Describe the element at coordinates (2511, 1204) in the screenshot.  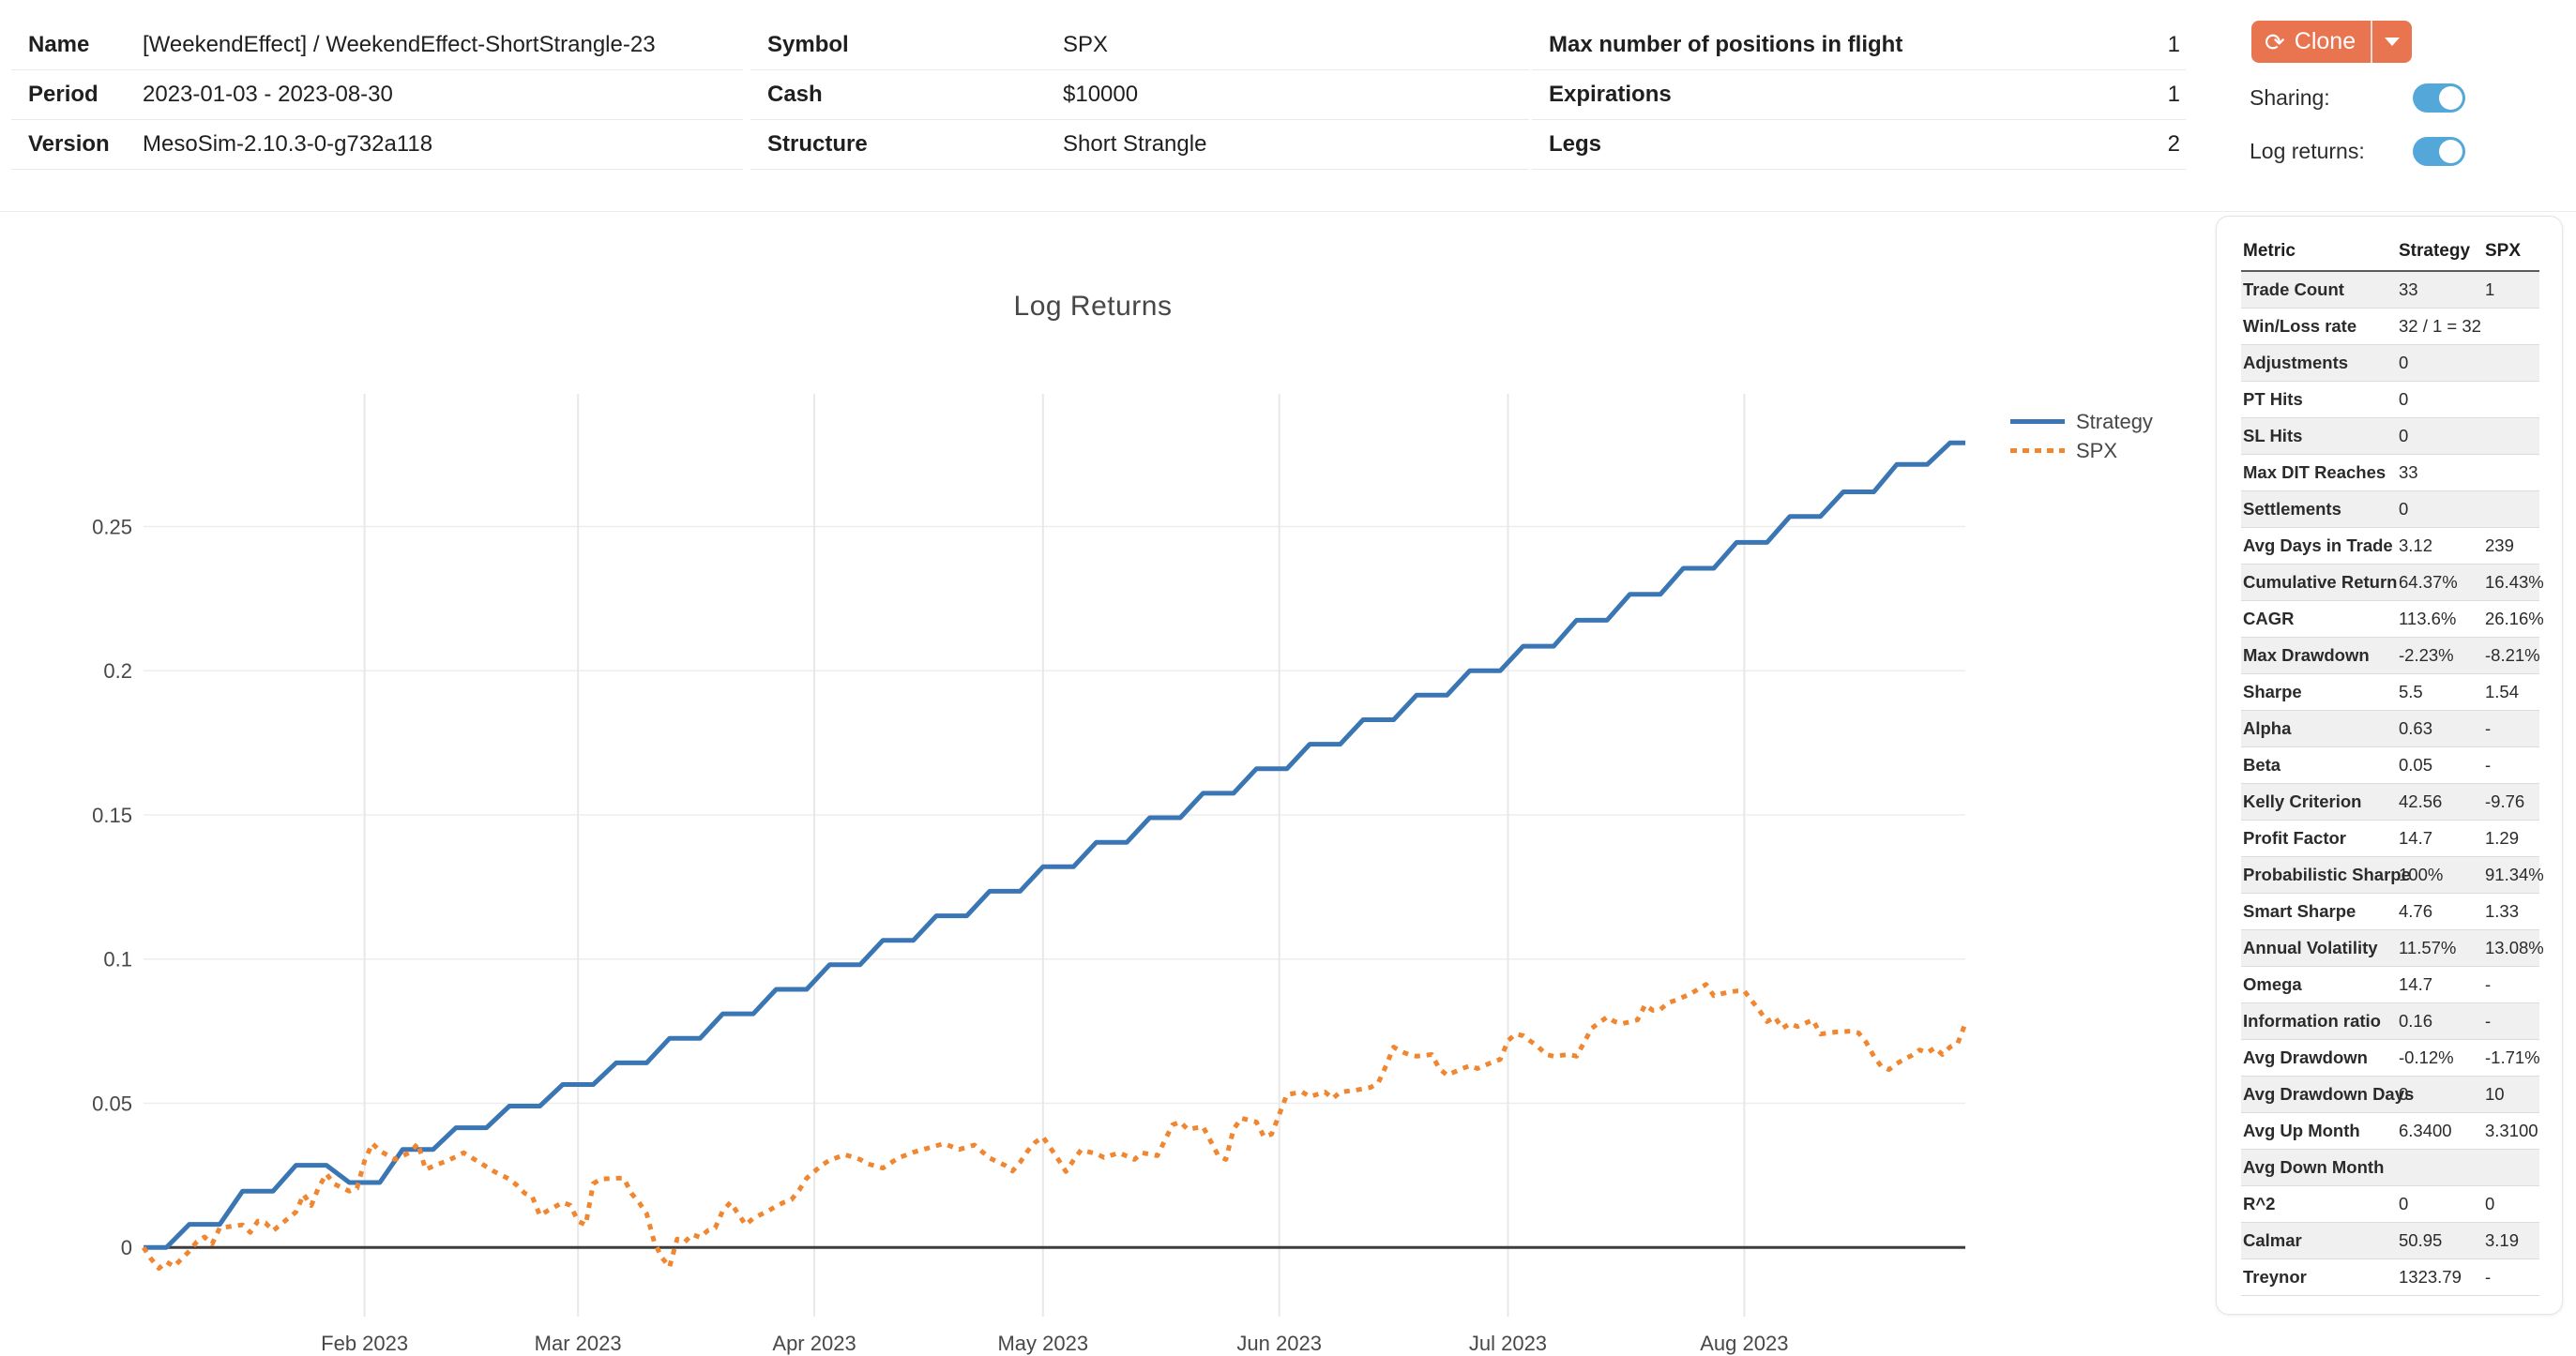
I see `metric-spx-value: 0` at that location.